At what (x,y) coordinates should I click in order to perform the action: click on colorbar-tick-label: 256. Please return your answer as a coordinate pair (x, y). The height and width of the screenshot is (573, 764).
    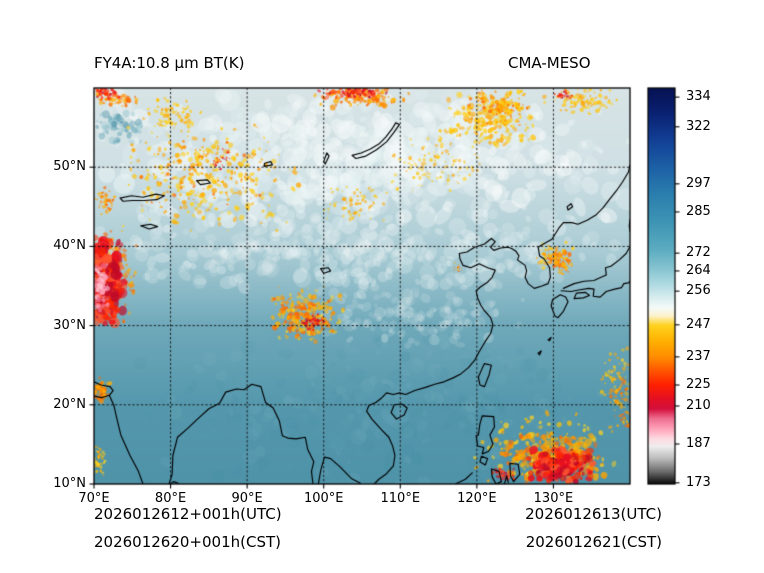
    Looking at the image, I should click on (698, 291).